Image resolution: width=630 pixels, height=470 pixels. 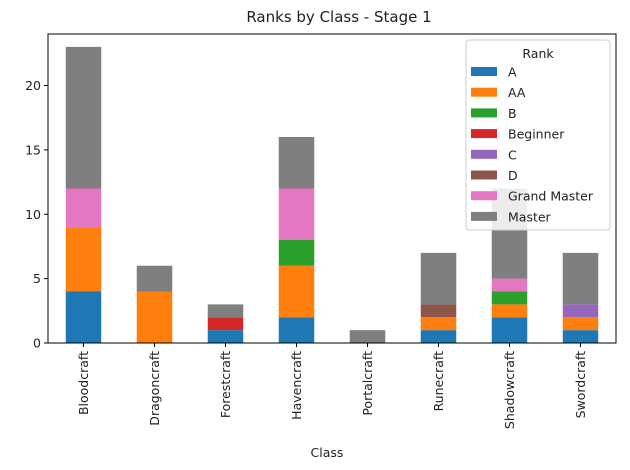 What do you see at coordinates (512, 72) in the screenshot?
I see `legend-label: A` at bounding box center [512, 72].